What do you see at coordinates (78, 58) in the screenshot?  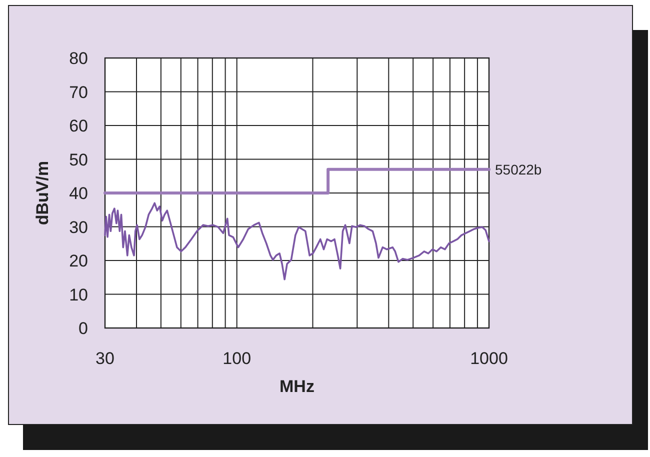 I see `y-tick-label: 80` at bounding box center [78, 58].